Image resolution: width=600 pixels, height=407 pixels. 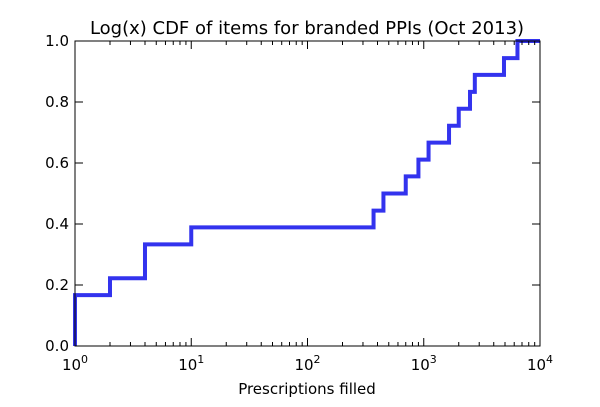 What do you see at coordinates (57, 285) in the screenshot?
I see `y-tick-label: 0.2` at bounding box center [57, 285].